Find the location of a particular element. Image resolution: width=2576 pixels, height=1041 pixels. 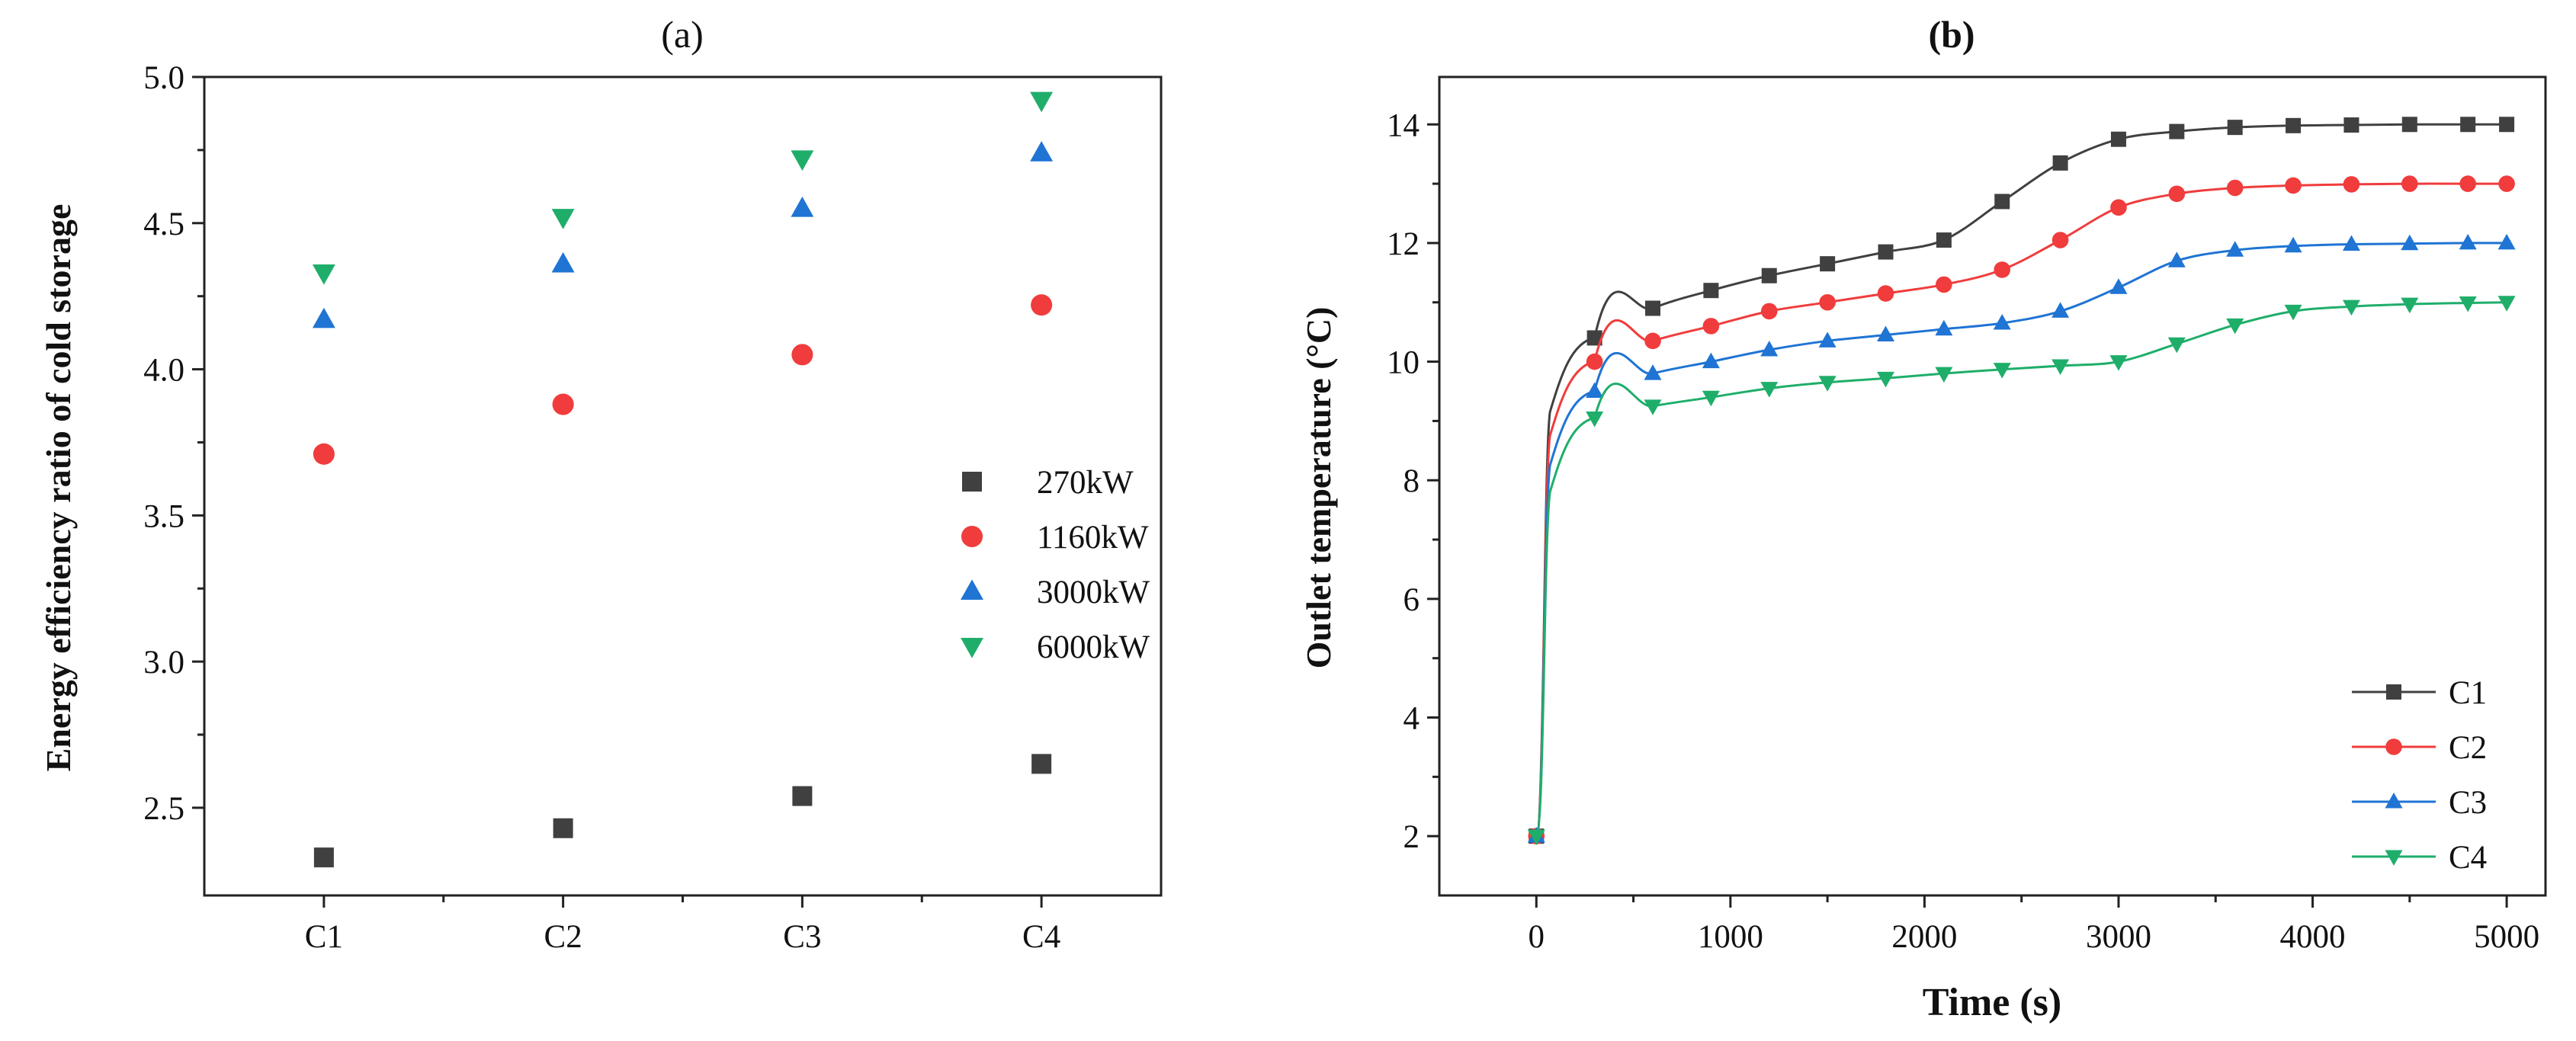

panel-a-legend: 270kW 1160kW 3000kW 6000kW is located at coordinates (1055, 565).